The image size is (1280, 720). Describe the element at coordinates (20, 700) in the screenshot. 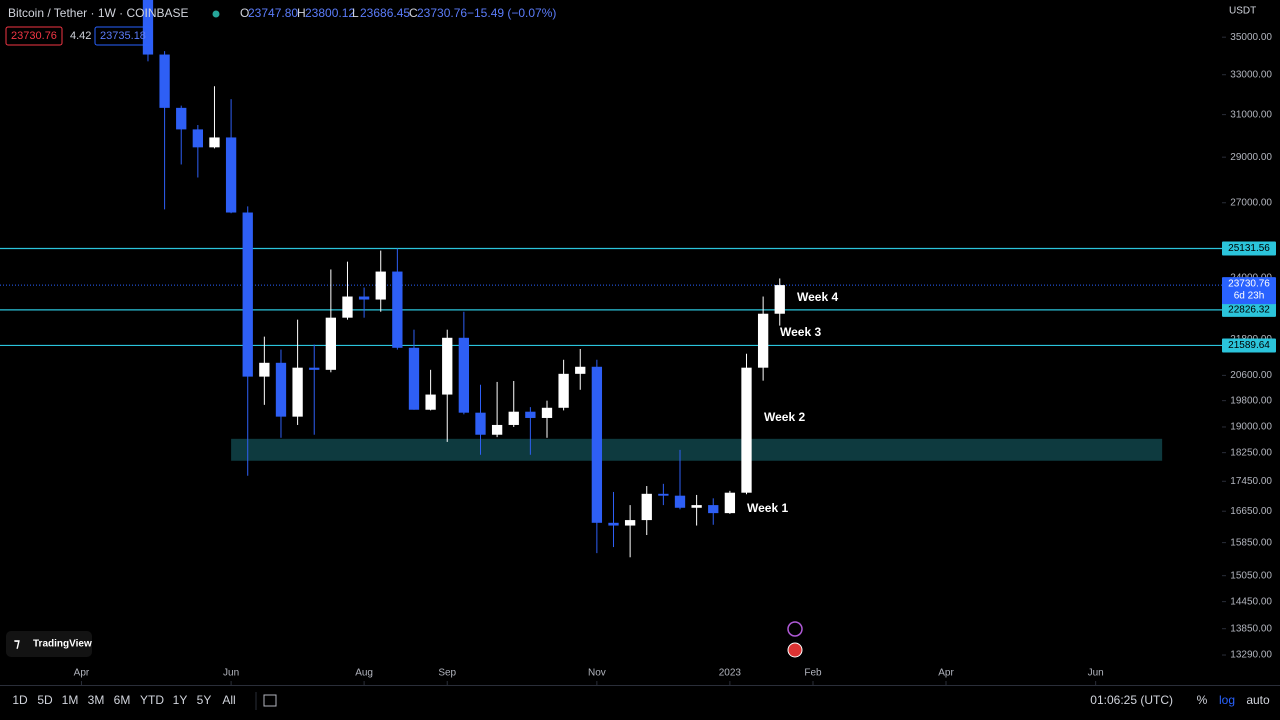

I see `range-button: 1D` at that location.